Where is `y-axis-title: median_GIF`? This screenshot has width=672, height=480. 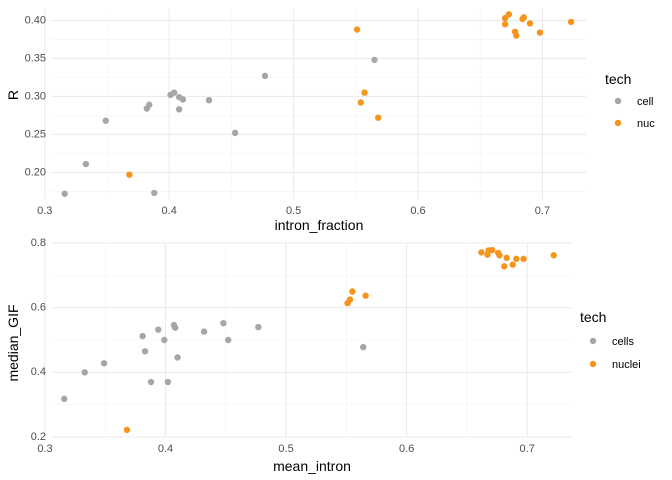
y-axis-title: median_GIF is located at coordinates (13, 342).